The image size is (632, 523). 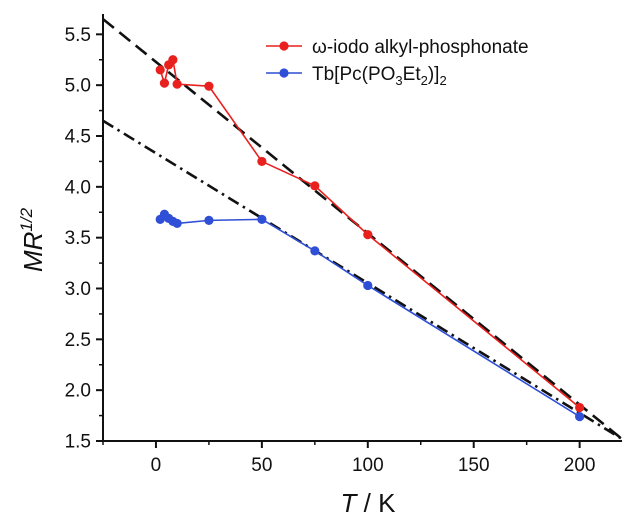 I want to click on x-tick-label: 200, so click(x=580, y=465).